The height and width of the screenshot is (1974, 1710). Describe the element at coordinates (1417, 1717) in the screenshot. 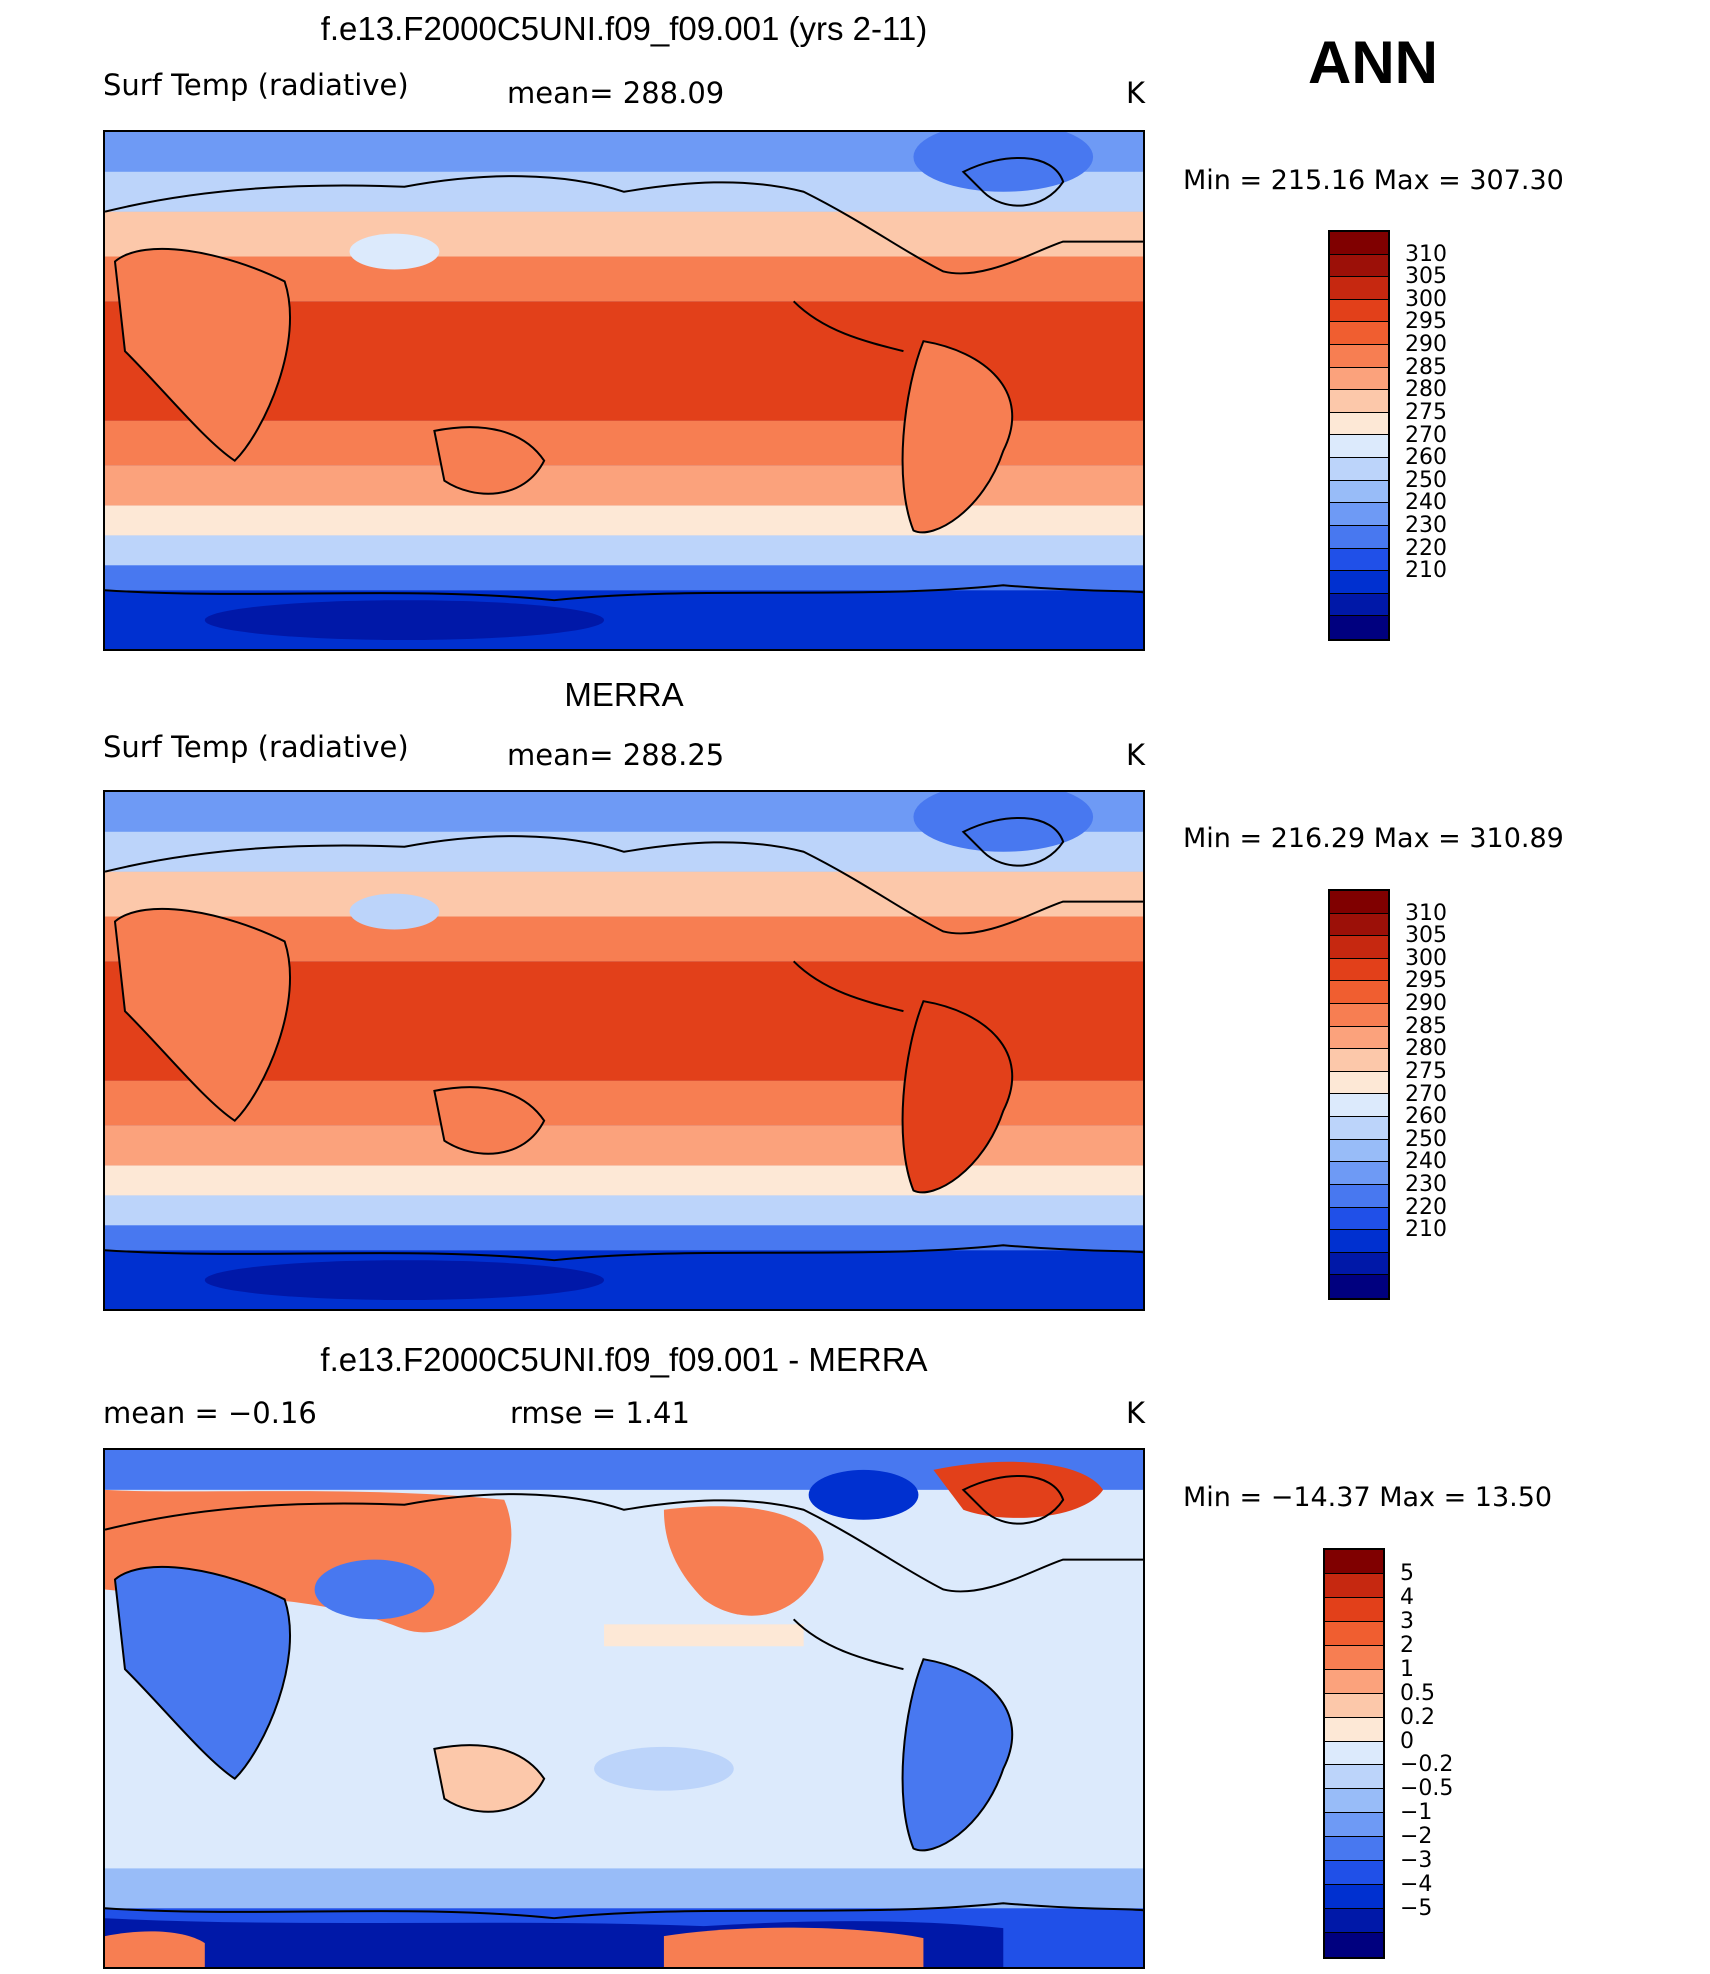

I see `colorbar-tick-label: 0.2` at that location.